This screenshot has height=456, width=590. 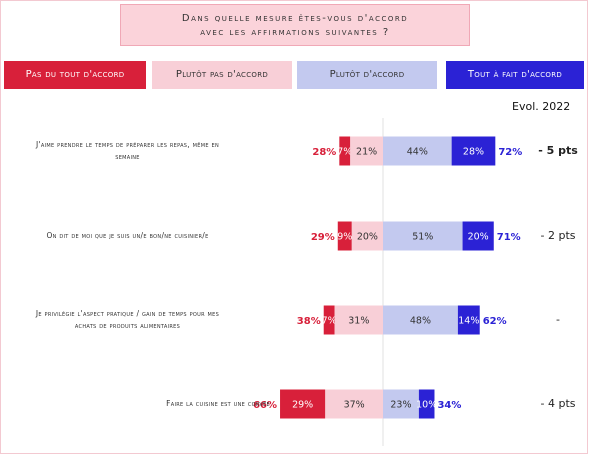 I want to click on legend-label: Pas du tout d'accord, so click(x=75, y=74).